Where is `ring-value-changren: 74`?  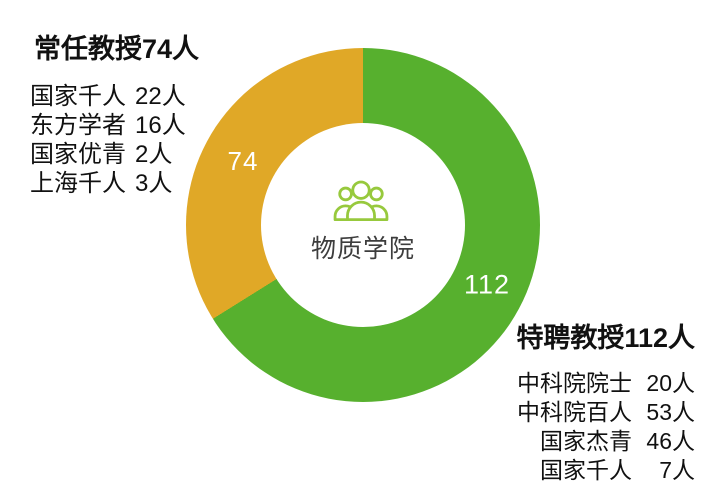
ring-value-changren: 74 is located at coordinates (243, 161).